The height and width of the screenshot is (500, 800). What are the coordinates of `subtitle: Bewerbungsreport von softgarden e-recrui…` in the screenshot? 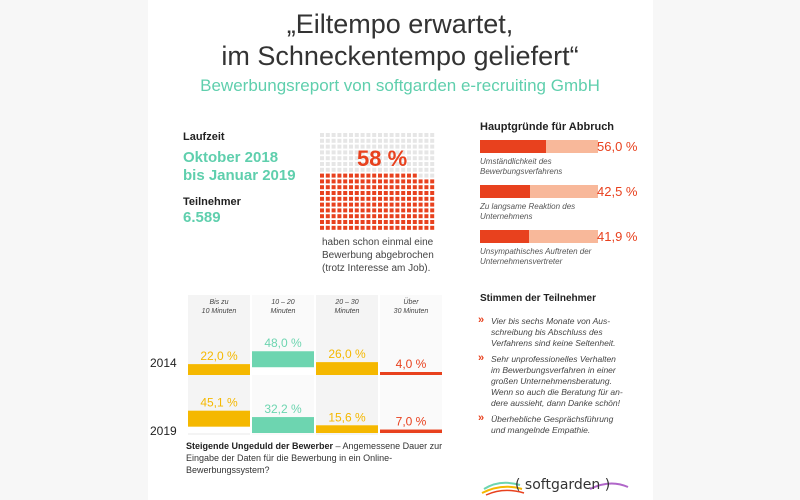 It's located at (400, 85).